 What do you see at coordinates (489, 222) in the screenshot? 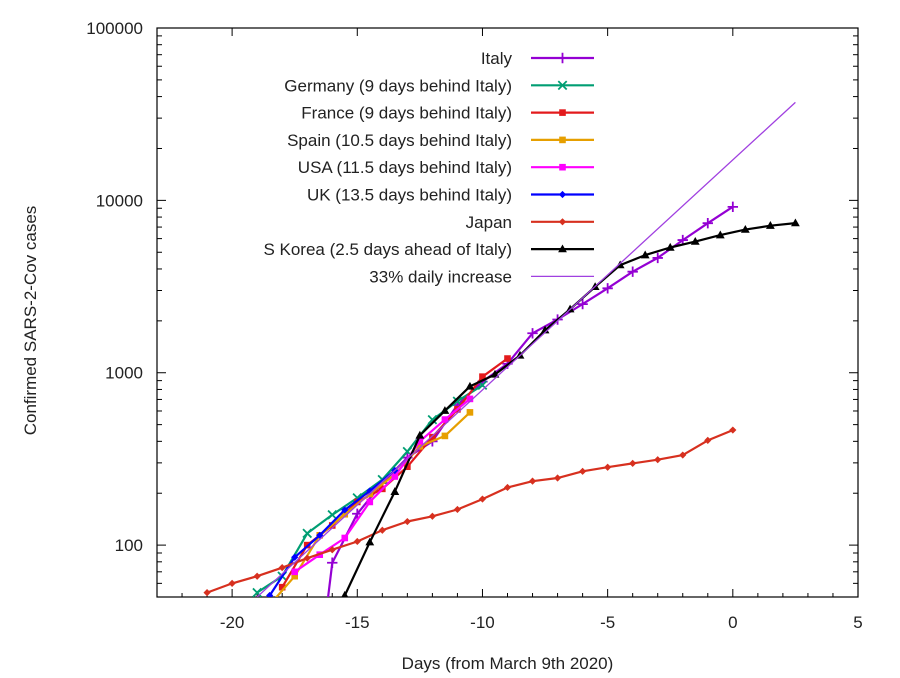
I see `legend-label: Japan` at bounding box center [489, 222].